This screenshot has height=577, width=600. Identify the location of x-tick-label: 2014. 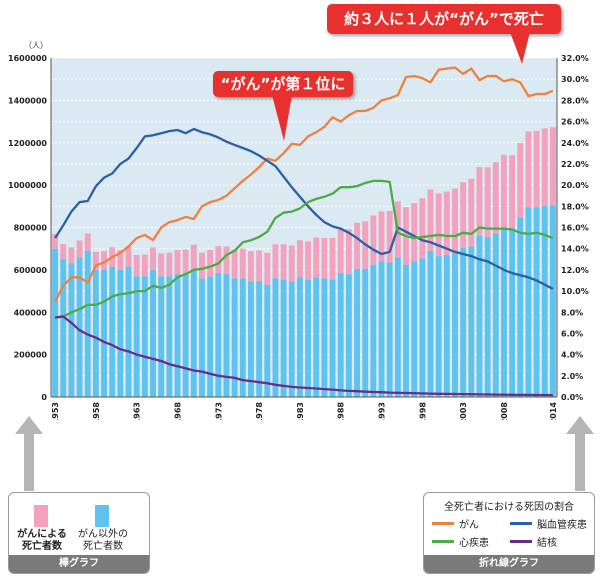
(553, 411).